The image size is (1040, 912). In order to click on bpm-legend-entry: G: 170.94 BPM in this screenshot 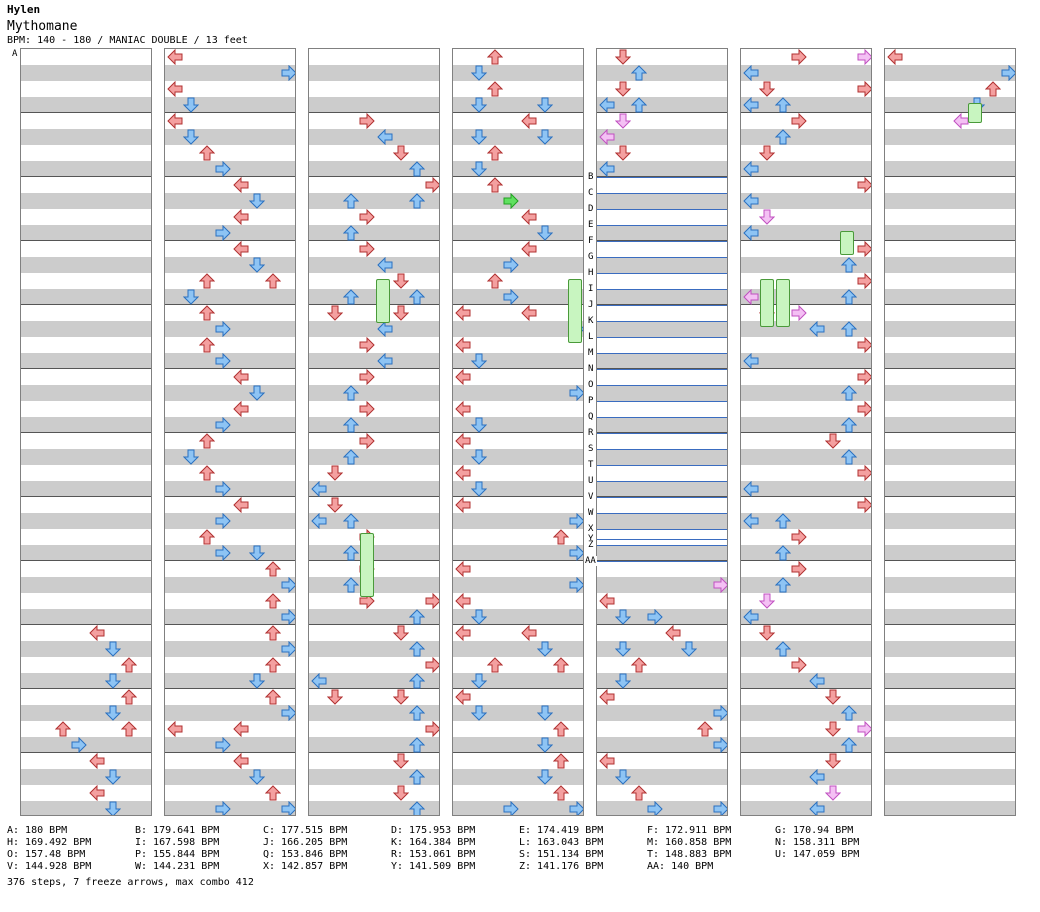, I will do `click(814, 830)`.